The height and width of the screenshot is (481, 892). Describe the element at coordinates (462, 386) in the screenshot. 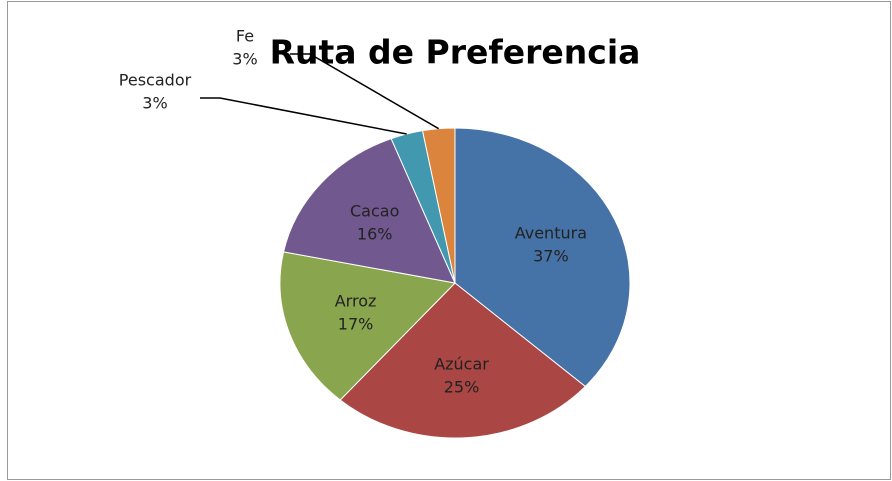

I see `data-label-value: 25%` at that location.